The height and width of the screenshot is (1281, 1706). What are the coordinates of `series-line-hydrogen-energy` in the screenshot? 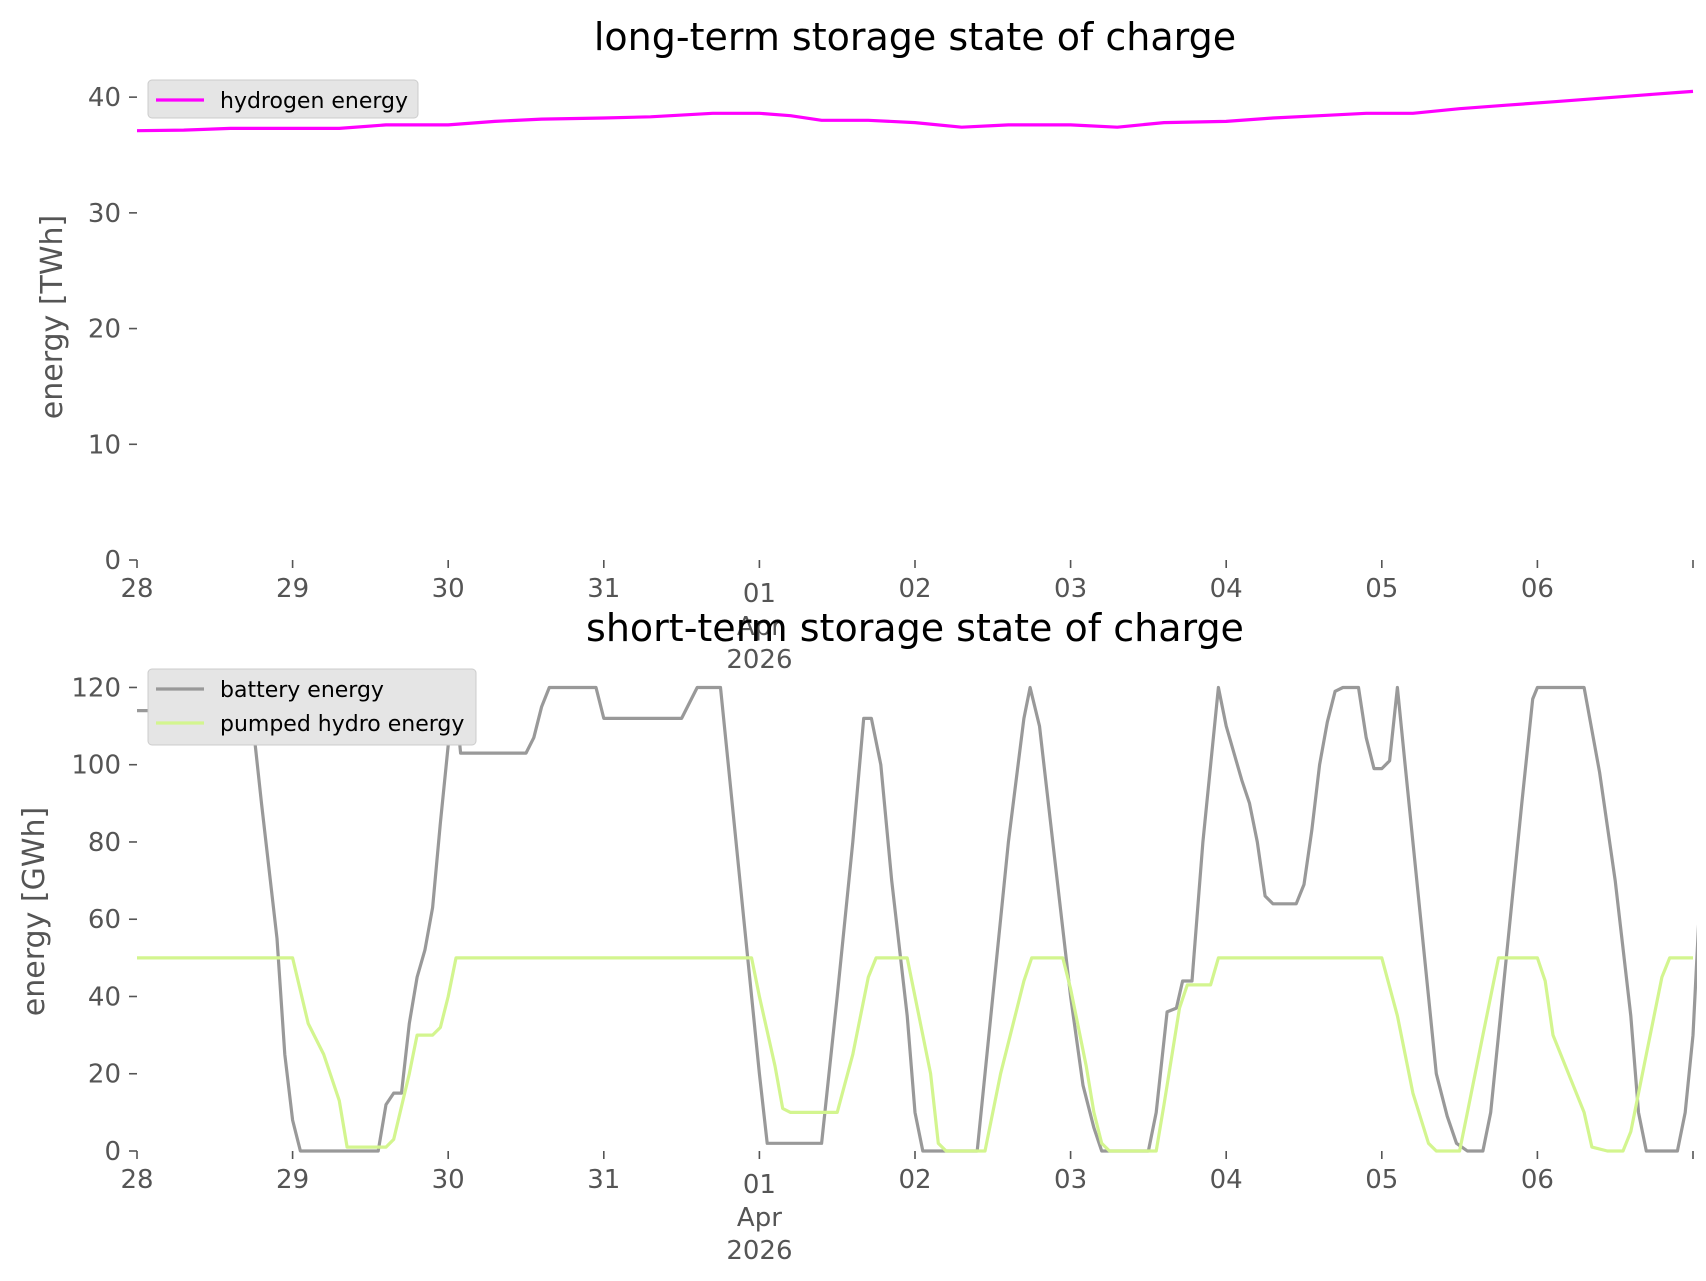 It's located at (915, 111).